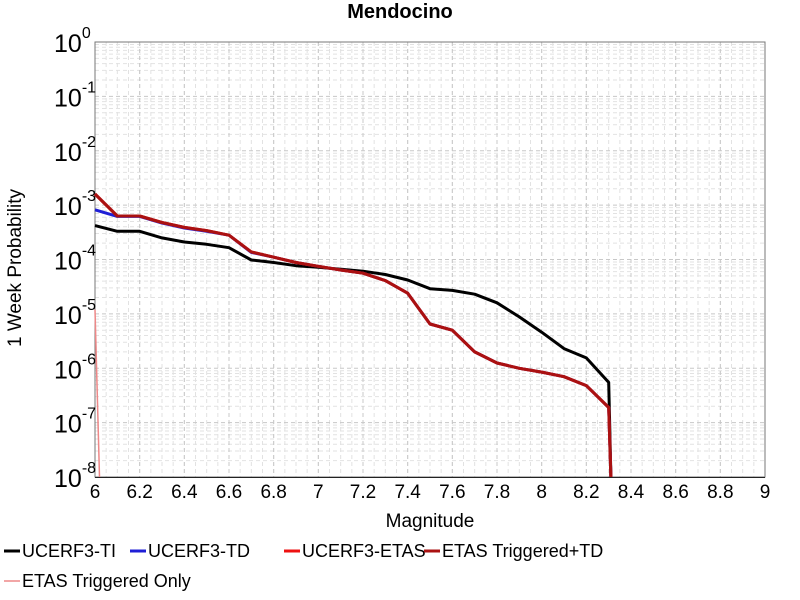 The width and height of the screenshot is (800, 600). What do you see at coordinates (363, 492) in the screenshot?
I see `x-tick-label: 7.2` at bounding box center [363, 492].